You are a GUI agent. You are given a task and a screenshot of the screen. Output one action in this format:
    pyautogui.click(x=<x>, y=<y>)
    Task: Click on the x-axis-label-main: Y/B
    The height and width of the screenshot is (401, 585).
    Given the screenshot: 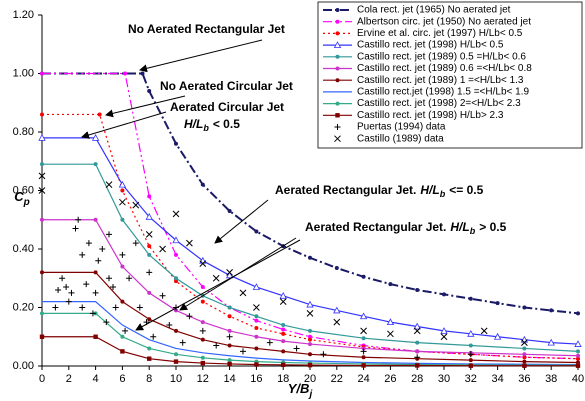 What is the action you would take?
    pyautogui.click(x=299, y=388)
    